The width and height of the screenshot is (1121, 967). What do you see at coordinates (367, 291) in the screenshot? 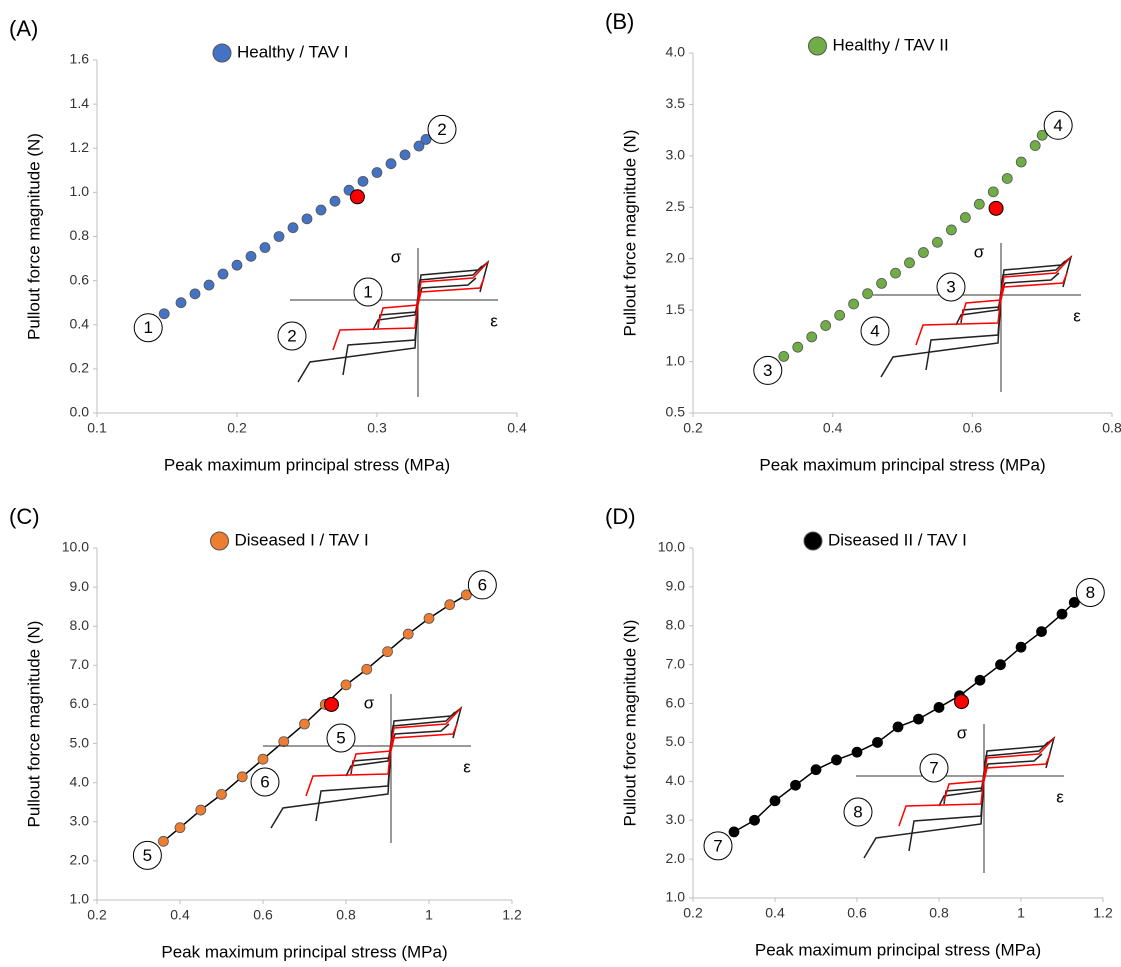
I see `inset-marker-label: 1` at bounding box center [367, 291].